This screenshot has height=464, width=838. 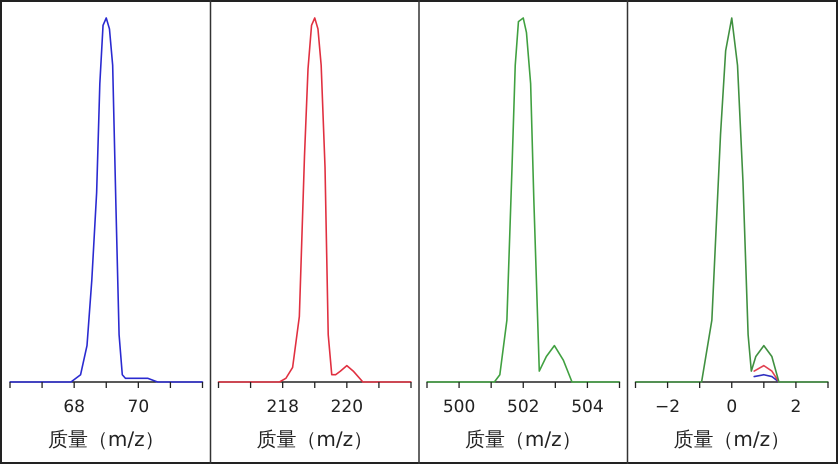 What do you see at coordinates (139, 407) in the screenshot?
I see `x-tick-label: 70` at bounding box center [139, 407].